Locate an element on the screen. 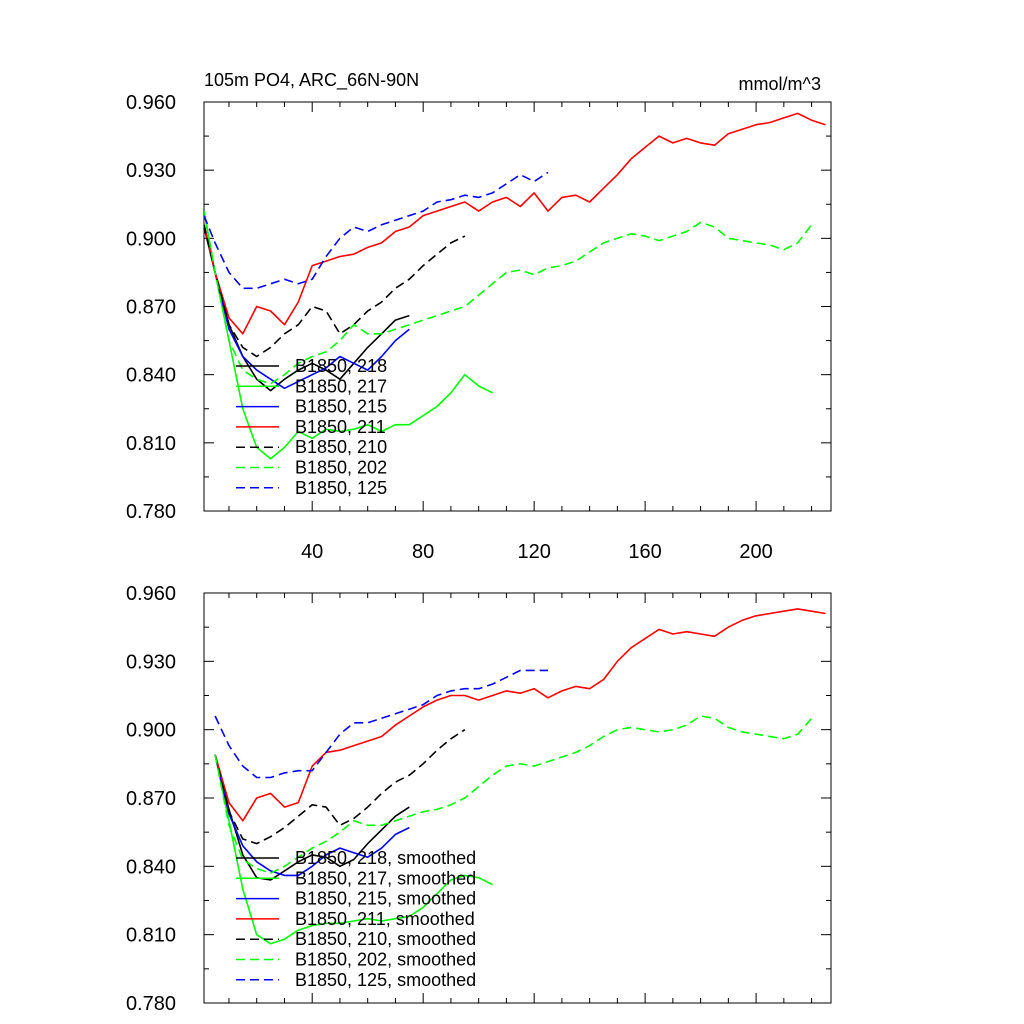 This screenshot has width=1024, height=1024. x-tick-label: 80 is located at coordinates (423, 552).